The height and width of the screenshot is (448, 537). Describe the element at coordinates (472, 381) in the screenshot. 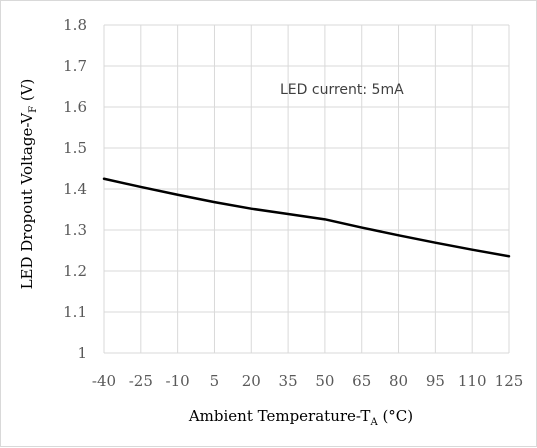

I see `x-tick-label: 110` at that location.